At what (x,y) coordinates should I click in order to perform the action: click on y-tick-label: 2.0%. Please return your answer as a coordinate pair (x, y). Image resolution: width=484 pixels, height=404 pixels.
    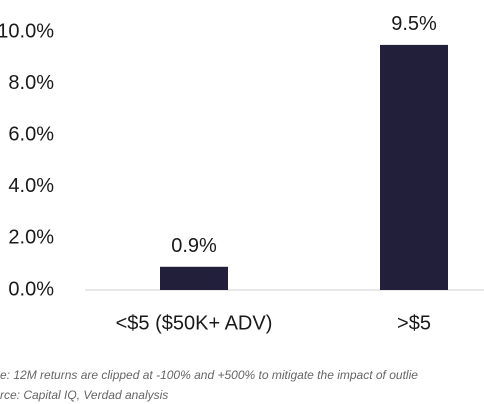
    Looking at the image, I should click on (31, 238).